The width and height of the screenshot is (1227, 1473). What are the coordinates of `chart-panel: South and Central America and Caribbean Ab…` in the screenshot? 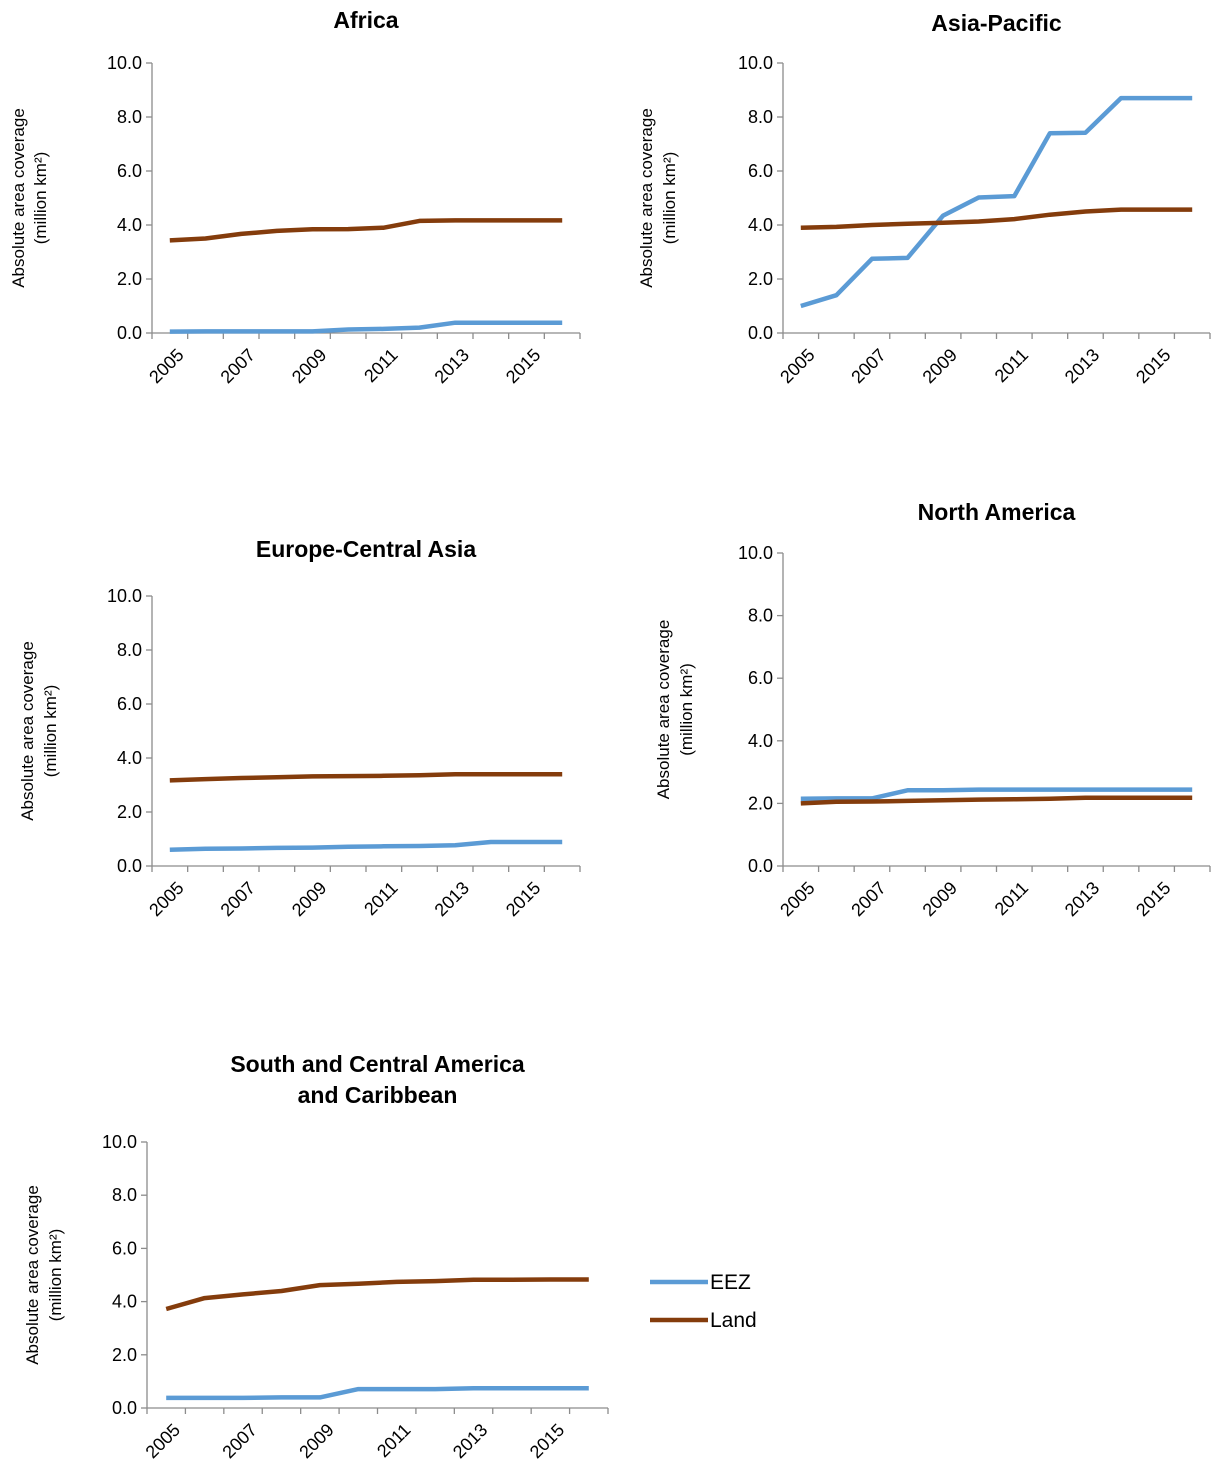 It's located at (316, 1256).